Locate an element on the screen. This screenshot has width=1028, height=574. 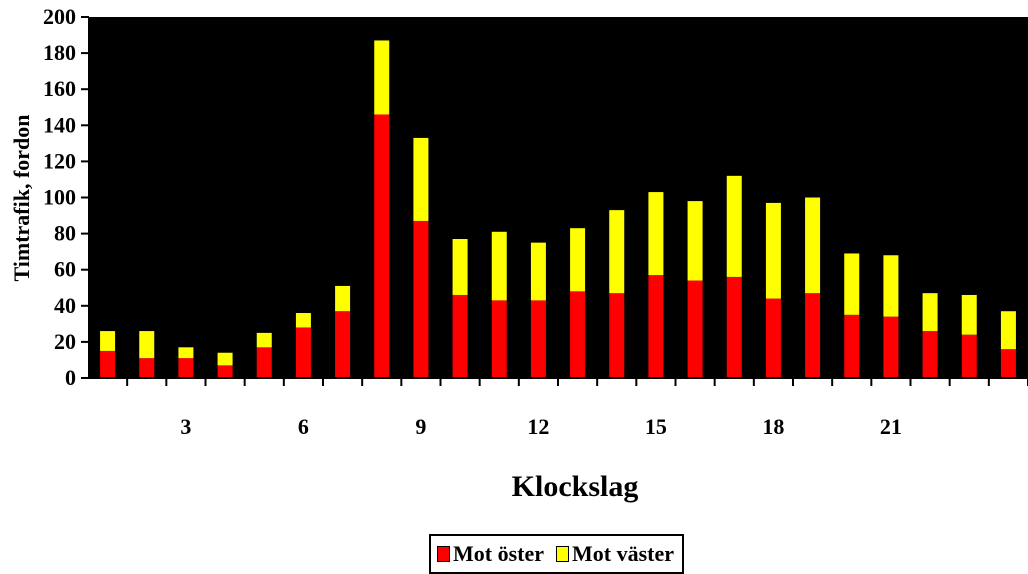
y-tick-label: 160 is located at coordinates (59, 88).